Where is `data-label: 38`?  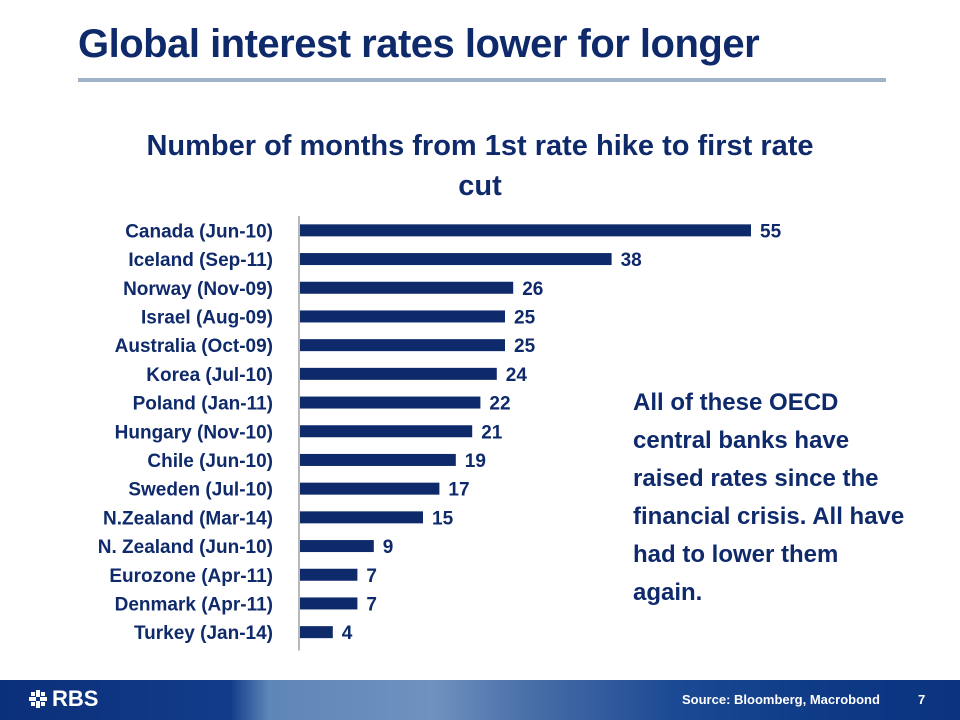 data-label: 38 is located at coordinates (631, 260).